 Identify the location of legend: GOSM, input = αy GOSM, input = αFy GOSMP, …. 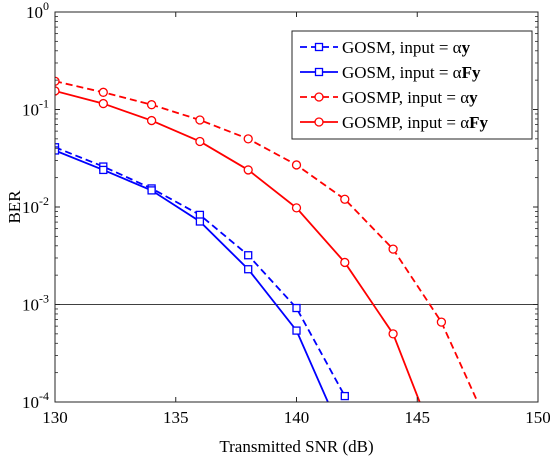
(412, 85).